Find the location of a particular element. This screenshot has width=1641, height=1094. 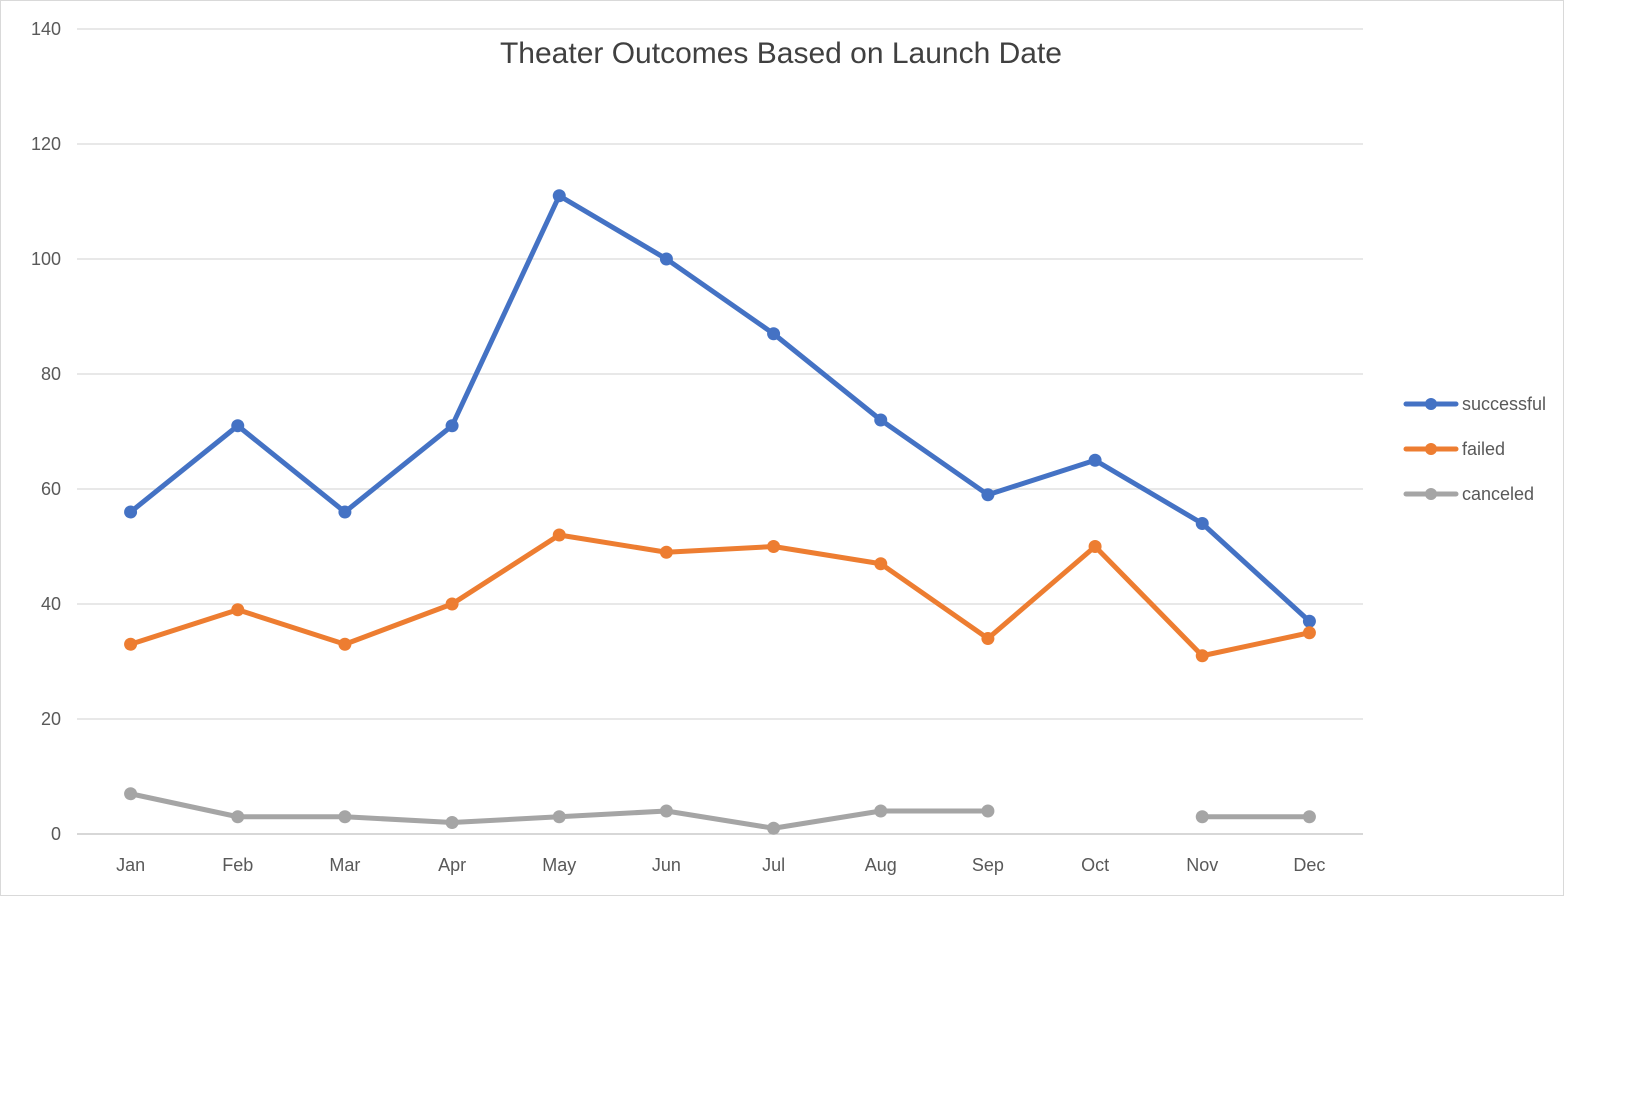

x-tick-label: Mar is located at coordinates (344, 865).